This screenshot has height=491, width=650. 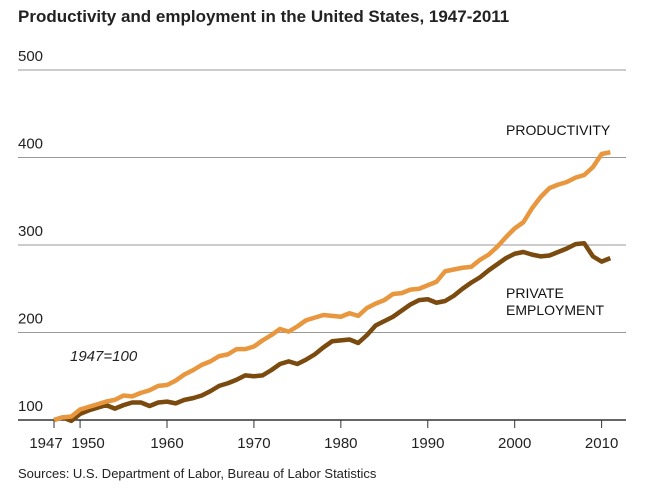 I want to click on y-tick-label: 200, so click(x=30, y=319).